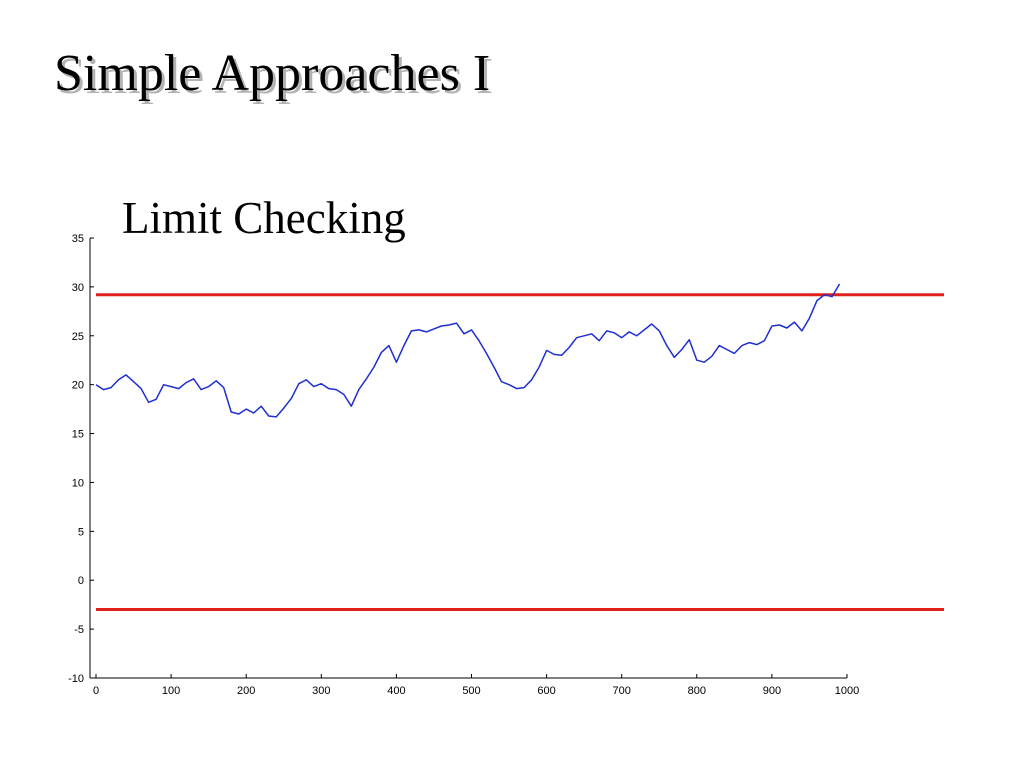 The width and height of the screenshot is (1024, 768). Describe the element at coordinates (697, 691) in the screenshot. I see `x-tick-label: 800` at that location.